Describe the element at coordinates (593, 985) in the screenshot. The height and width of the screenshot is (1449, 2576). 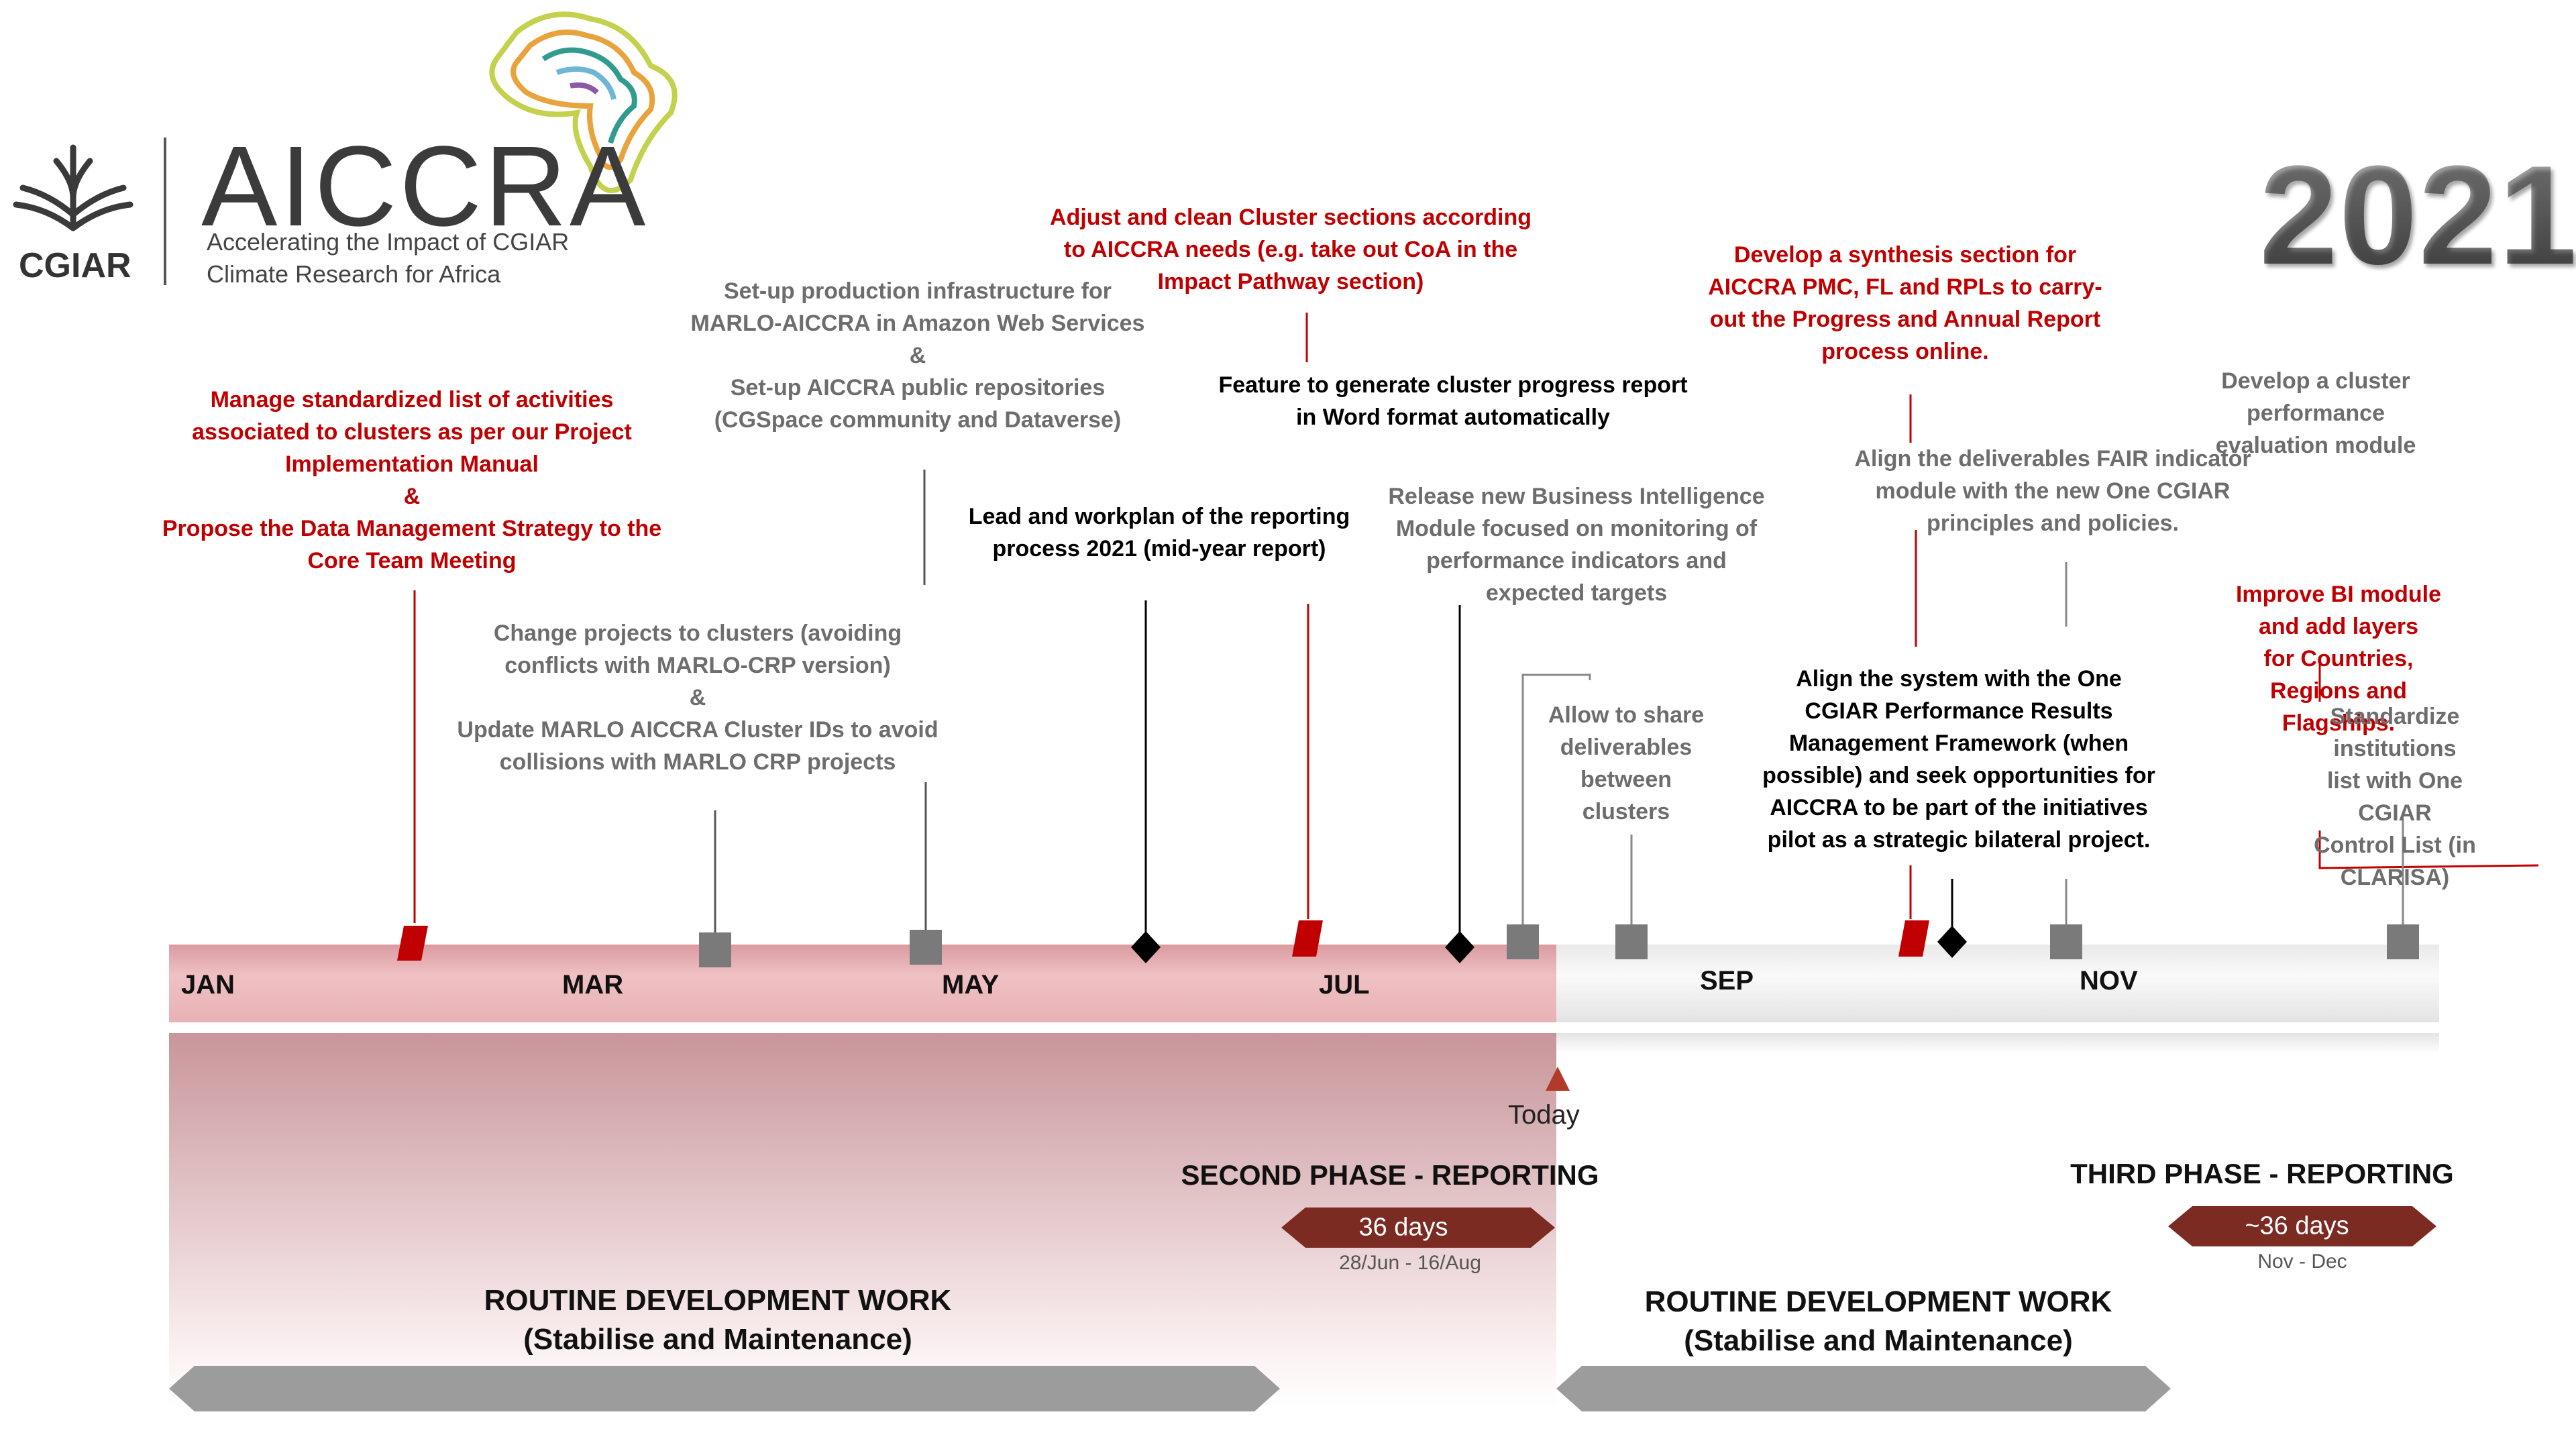
I see `month-mar: MAR` at that location.